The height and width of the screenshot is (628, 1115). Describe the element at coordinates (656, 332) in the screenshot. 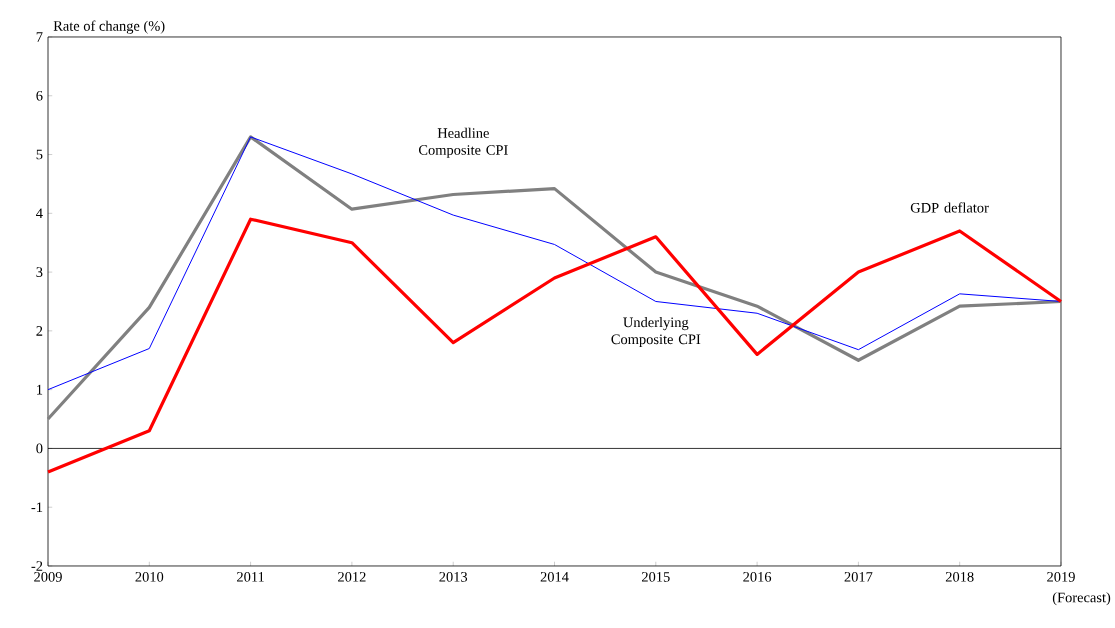

I see `series-label: Underlying Composite CPI` at that location.